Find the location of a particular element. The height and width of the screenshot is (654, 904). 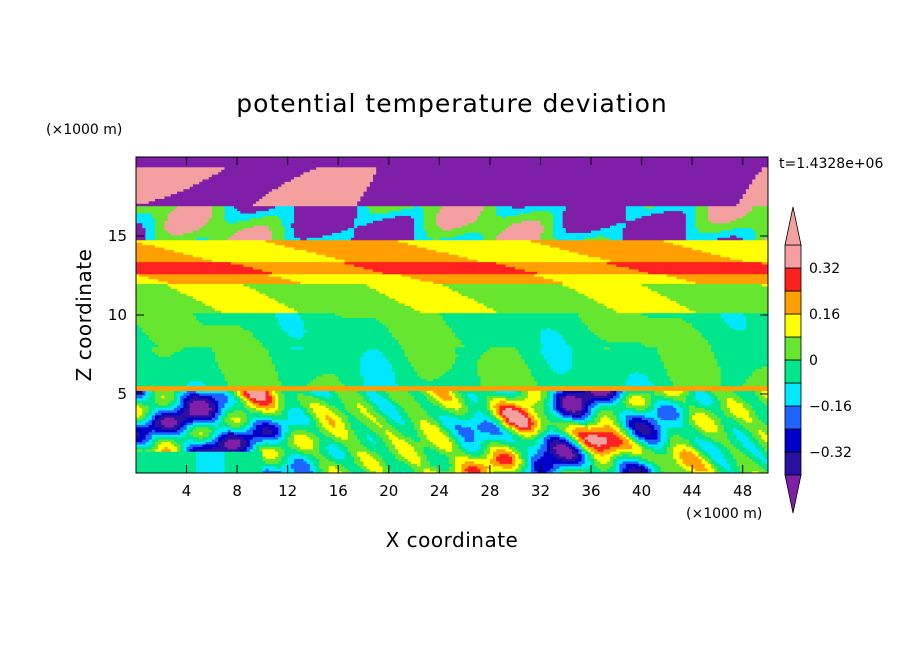

colorbar-tick-label: 0.32 is located at coordinates (824, 269).